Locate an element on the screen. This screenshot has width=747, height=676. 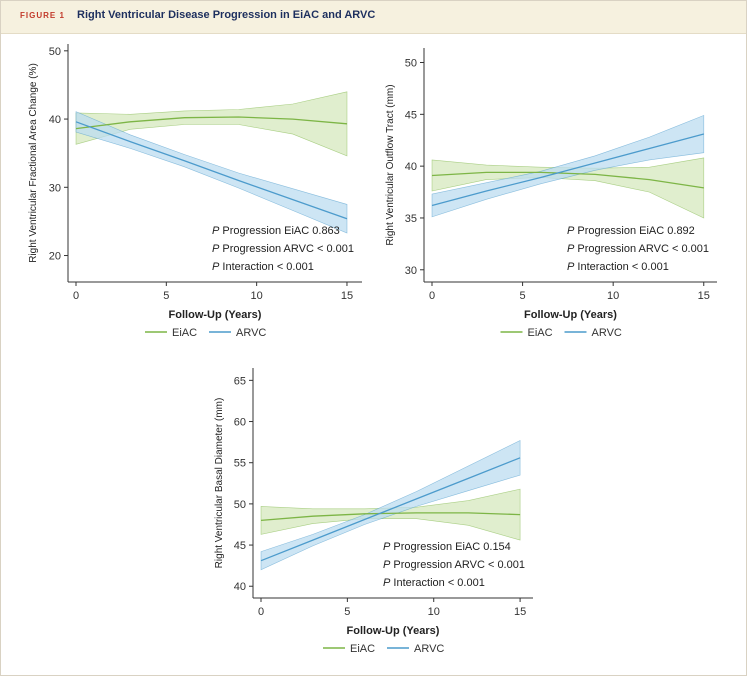
y-tick-label: 35 is located at coordinates (411, 219).